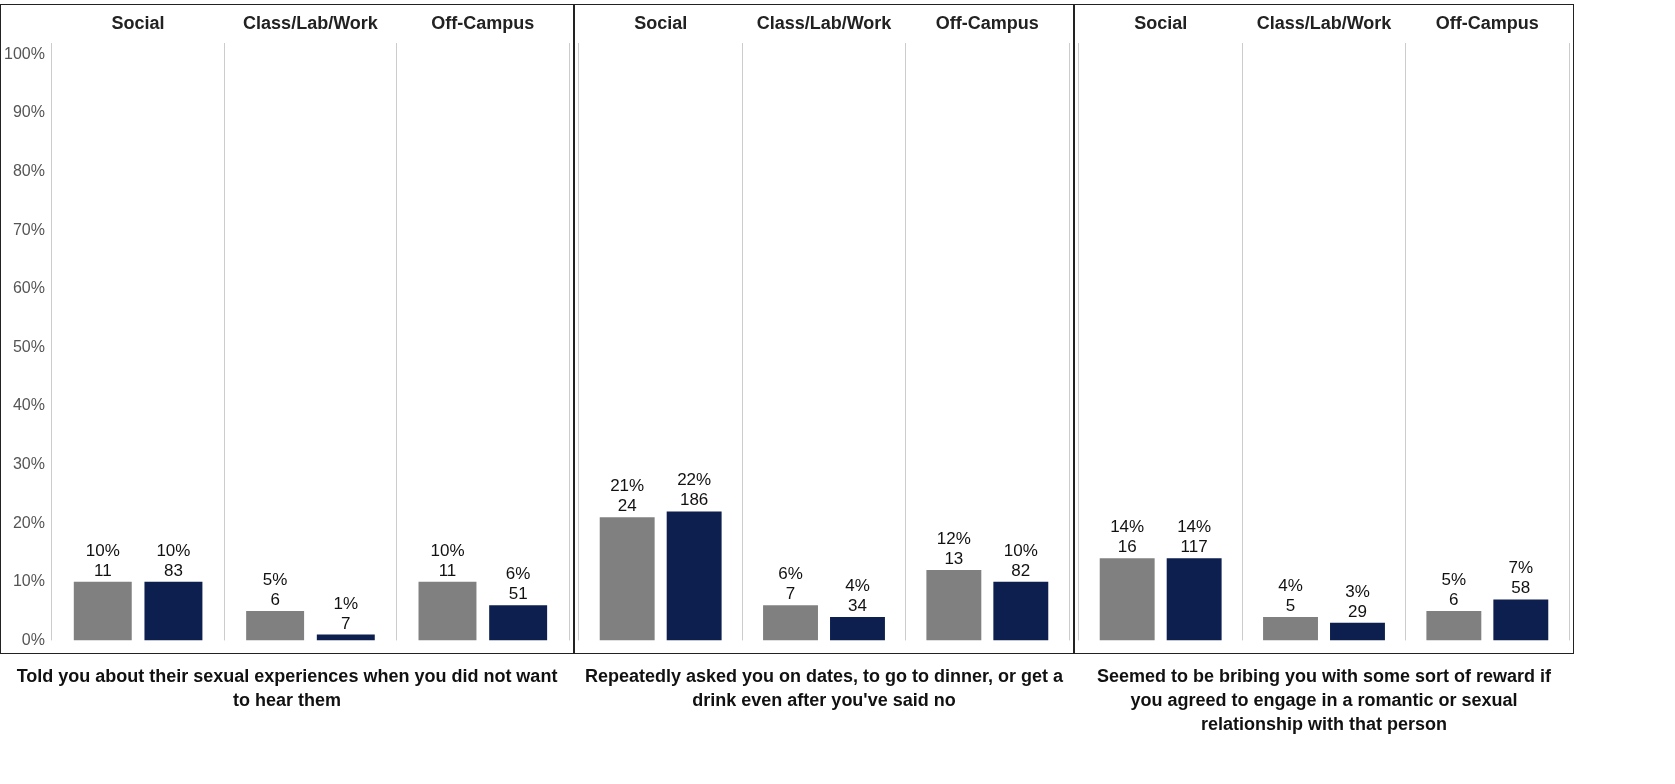 This screenshot has height=784, width=1675. I want to click on y-tick-label: 10%, so click(28, 581).